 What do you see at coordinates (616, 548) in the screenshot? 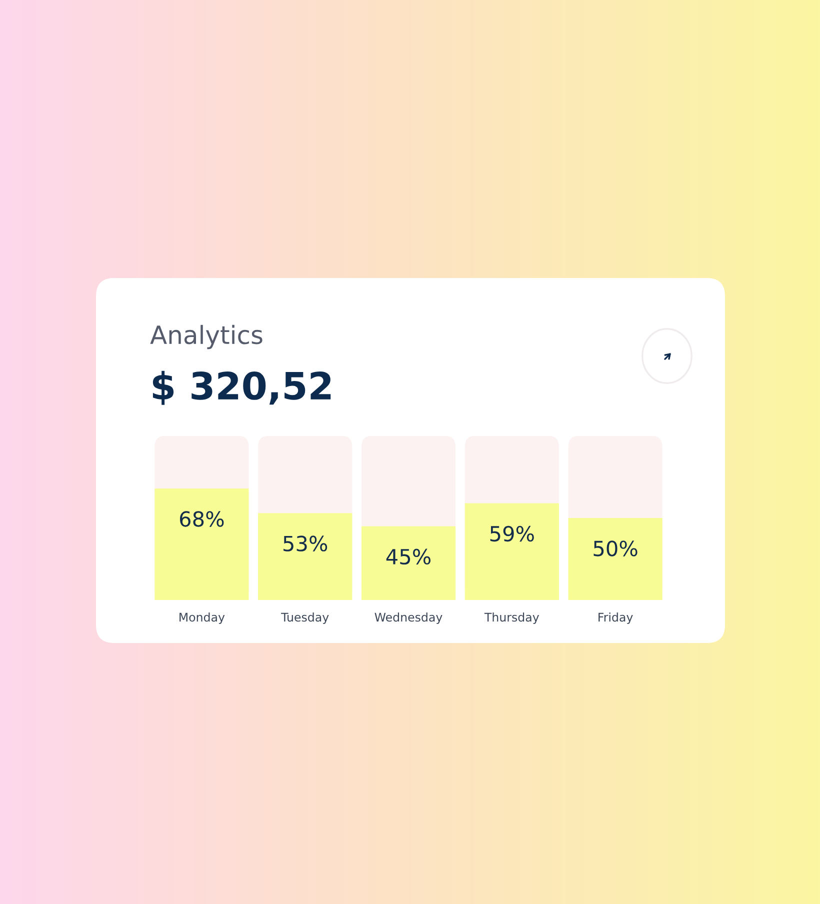
I see `data-label: 50%` at bounding box center [616, 548].